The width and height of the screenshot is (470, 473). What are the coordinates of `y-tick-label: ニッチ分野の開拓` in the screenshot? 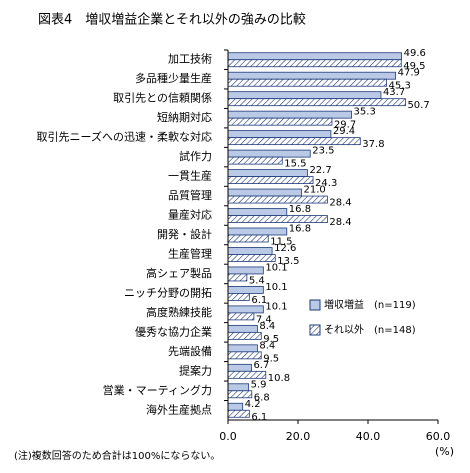 It's located at (168, 292).